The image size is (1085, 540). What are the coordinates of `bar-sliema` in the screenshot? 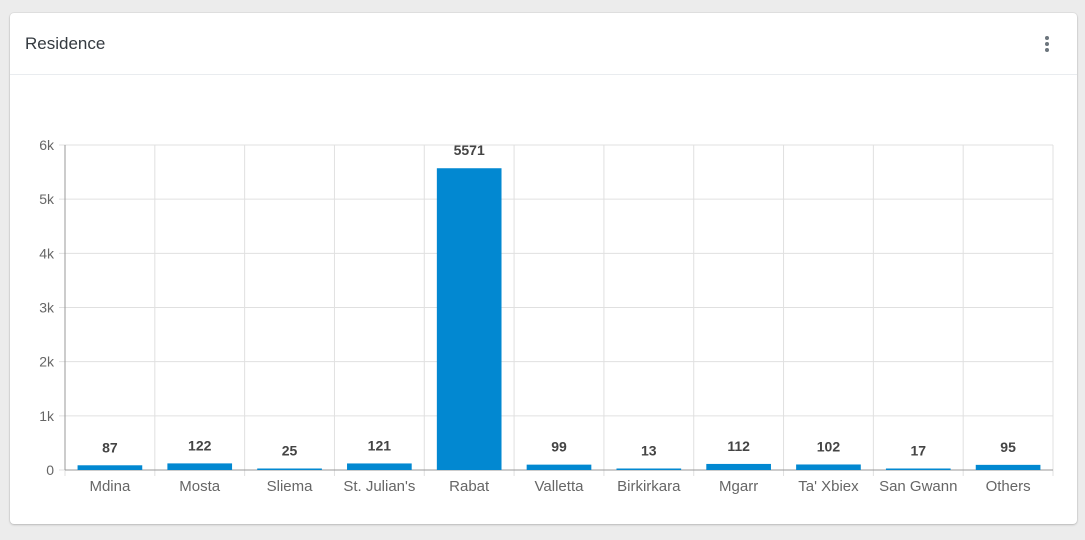 It's located at (289, 469).